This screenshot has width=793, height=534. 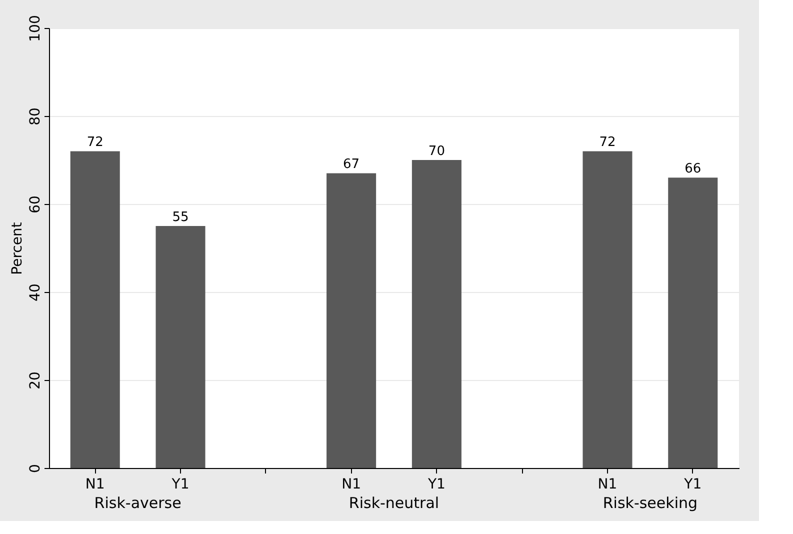 I want to click on y-tick-label: 80, so click(x=36, y=117).